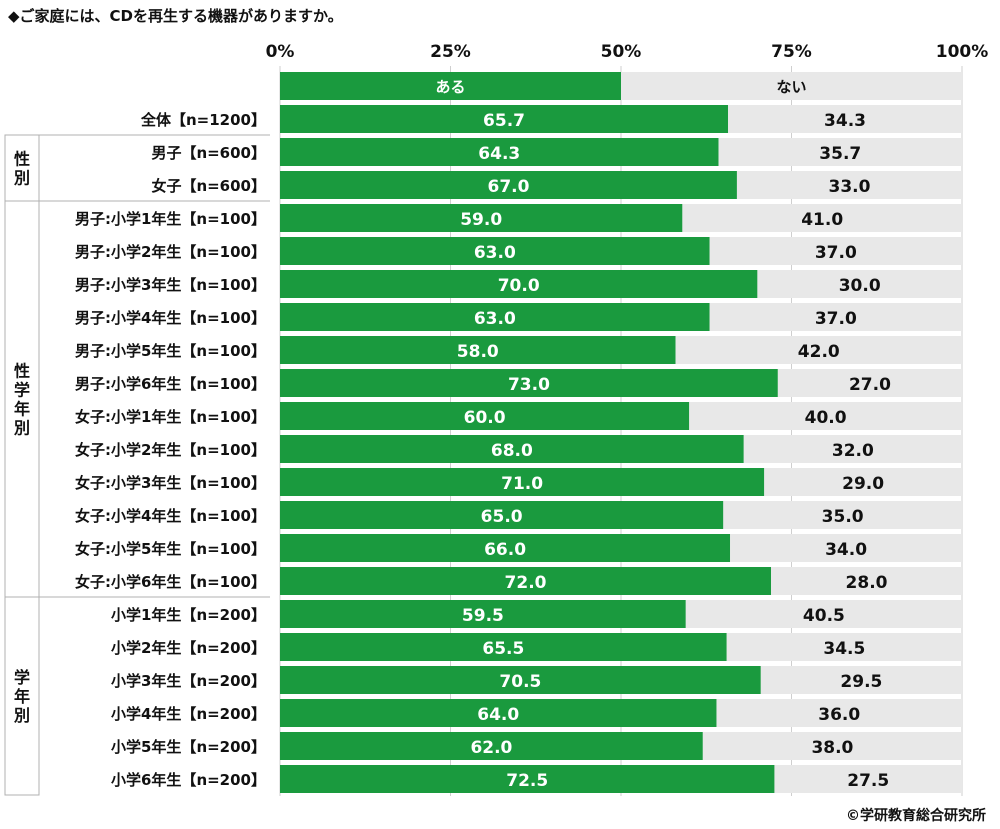 The image size is (1000, 829). I want to click on category-label: 女子:小学3年生【n=100】, so click(170, 483).